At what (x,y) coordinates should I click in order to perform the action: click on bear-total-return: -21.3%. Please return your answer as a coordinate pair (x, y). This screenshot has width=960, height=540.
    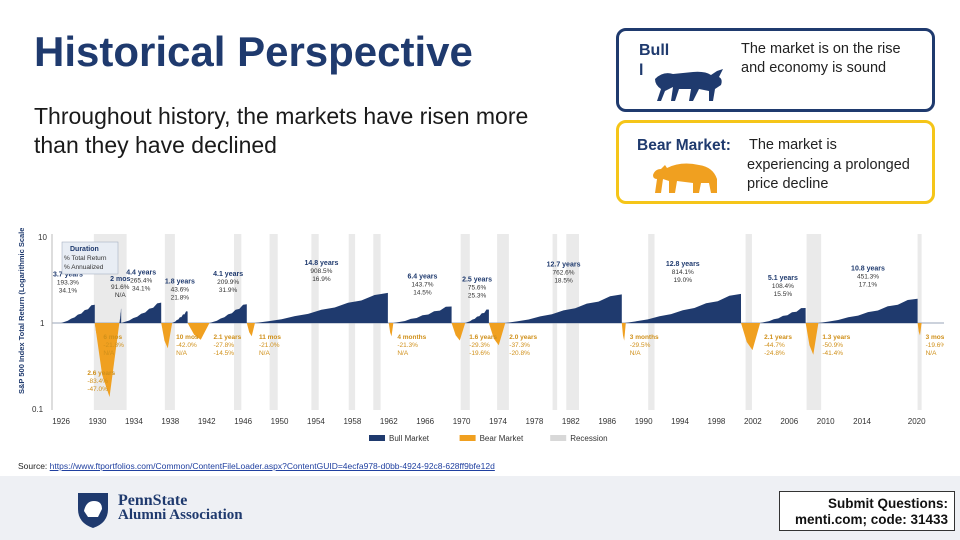
    Looking at the image, I should click on (407, 345).